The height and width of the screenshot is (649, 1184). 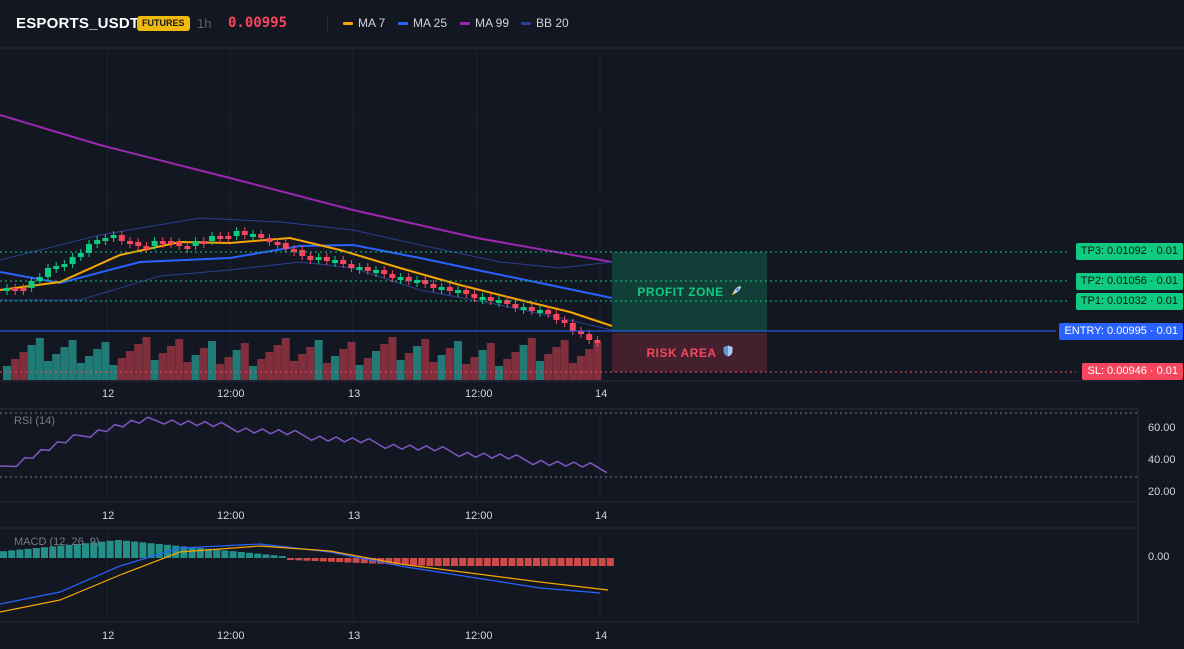 What do you see at coordinates (372, 23) in the screenshot?
I see `legend-label: MA 7` at bounding box center [372, 23].